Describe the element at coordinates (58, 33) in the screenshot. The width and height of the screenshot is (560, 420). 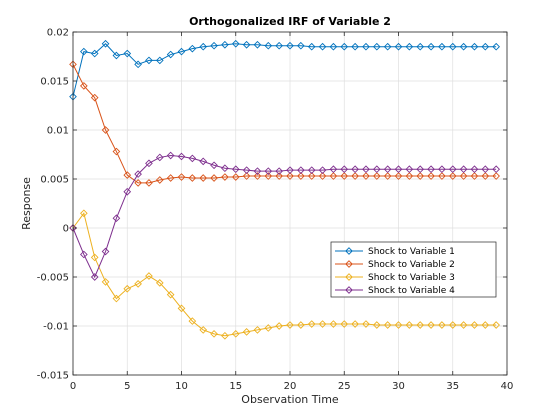
I see `y-tick-label: 0.02` at that location.